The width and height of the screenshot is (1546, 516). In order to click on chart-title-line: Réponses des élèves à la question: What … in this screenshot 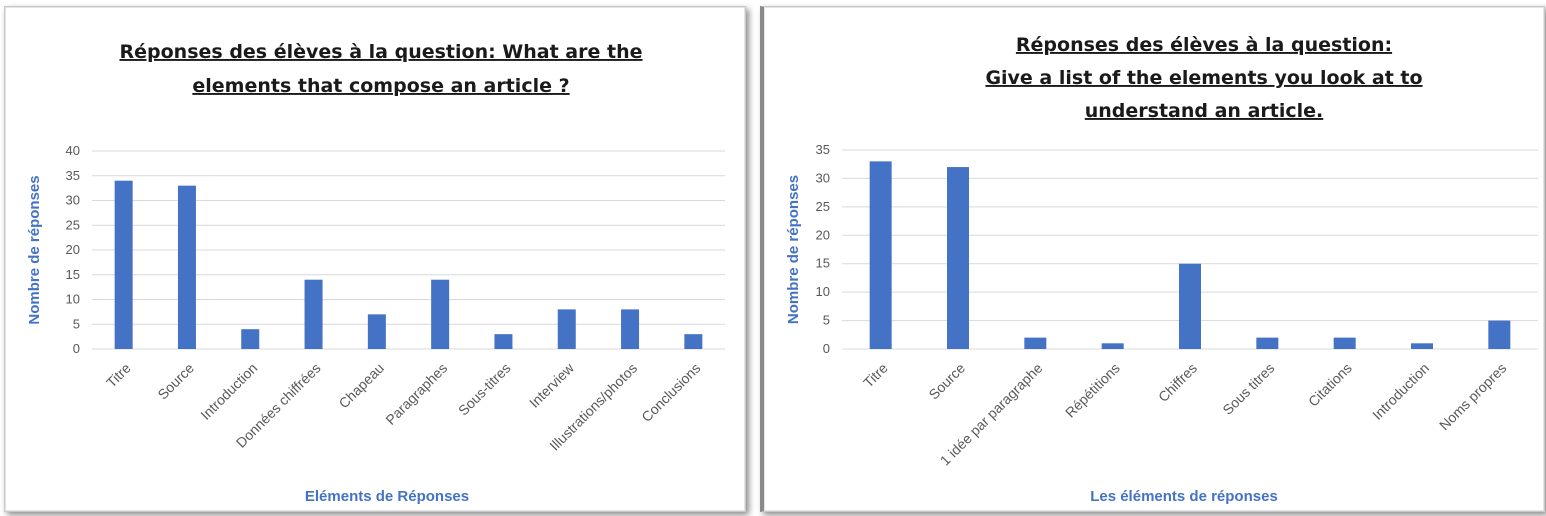, I will do `click(381, 52)`.